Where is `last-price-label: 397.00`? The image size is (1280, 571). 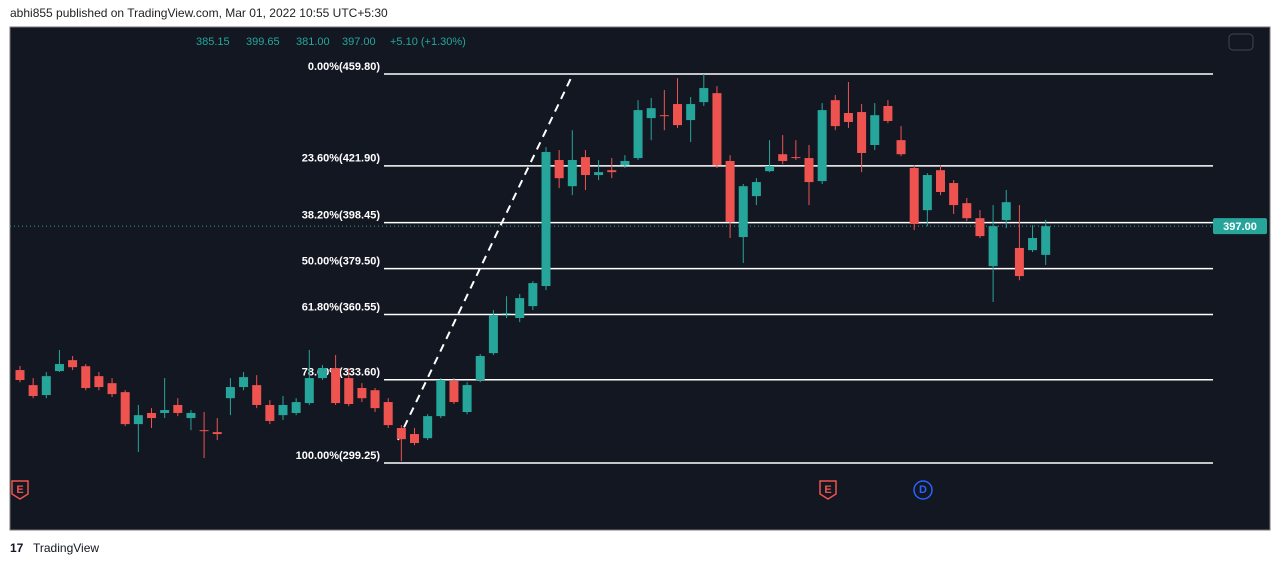 last-price-label: 397.00 is located at coordinates (1240, 227).